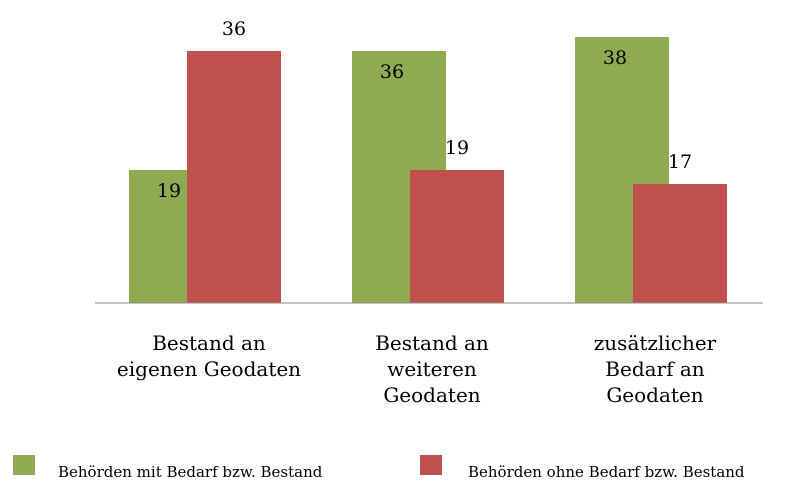  What do you see at coordinates (209, 356) in the screenshot?
I see `x-tick-label: Bestand an eigenen Geodaten` at bounding box center [209, 356].